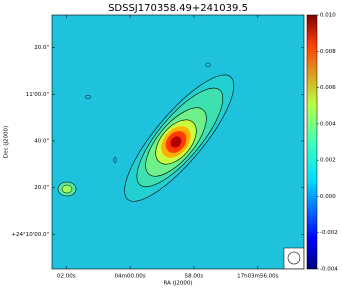  I want to click on x-tick-label: 02.00s, so click(66, 277).